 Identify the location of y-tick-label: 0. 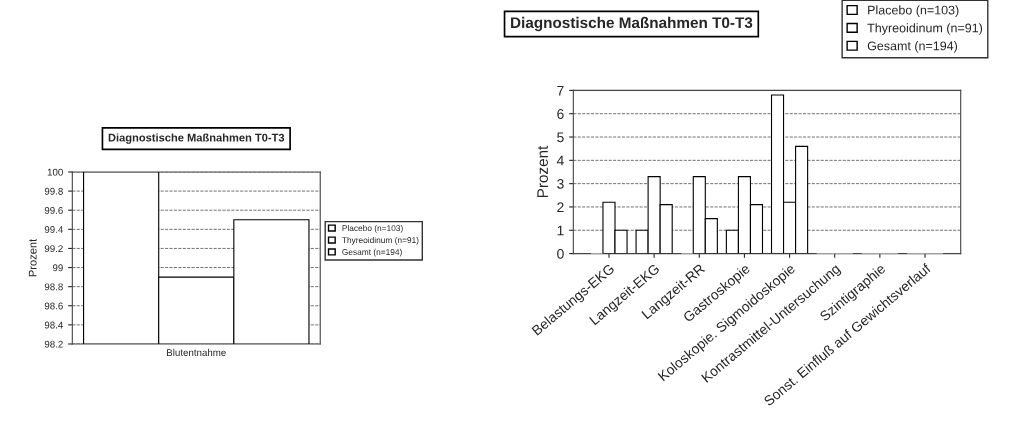
(560, 253).